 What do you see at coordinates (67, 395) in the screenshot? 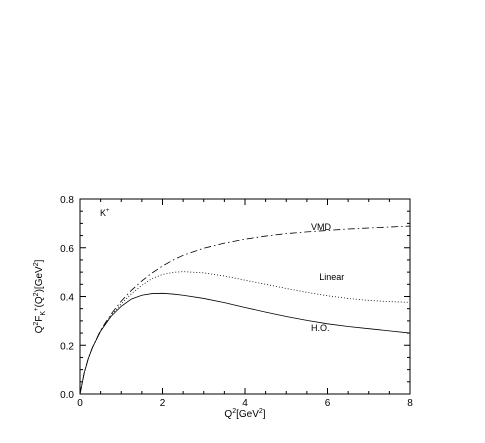
I see `y-tick-label: 0.0` at bounding box center [67, 395].